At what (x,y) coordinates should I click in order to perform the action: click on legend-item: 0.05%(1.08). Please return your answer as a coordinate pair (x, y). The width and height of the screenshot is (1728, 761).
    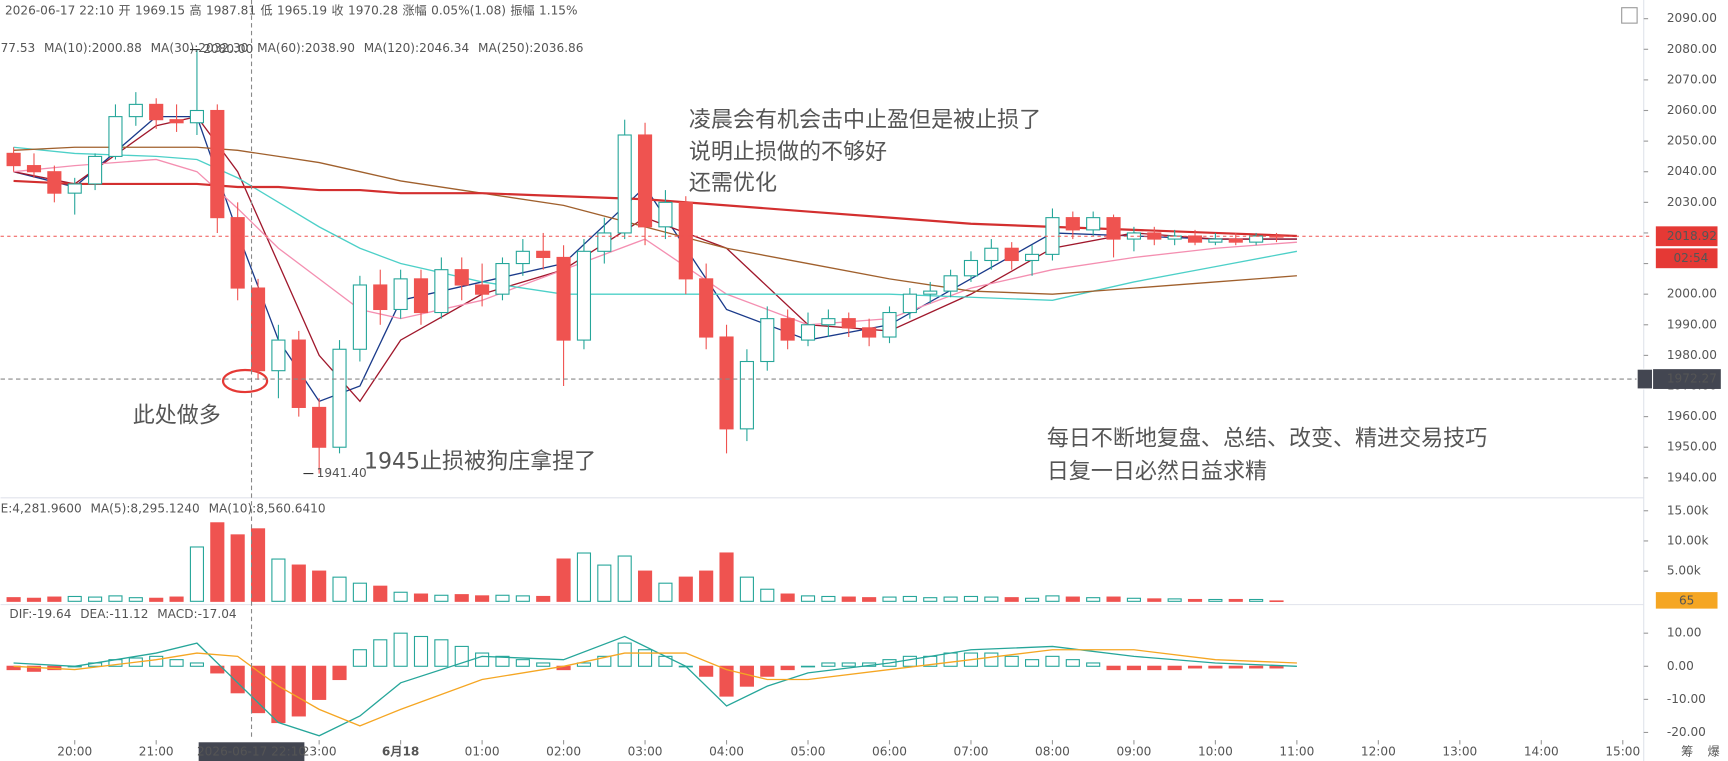
    Looking at the image, I should click on (468, 11).